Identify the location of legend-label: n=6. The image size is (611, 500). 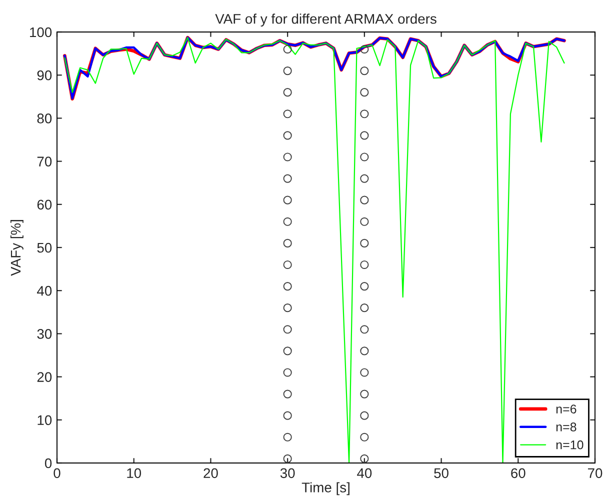
(566, 409).